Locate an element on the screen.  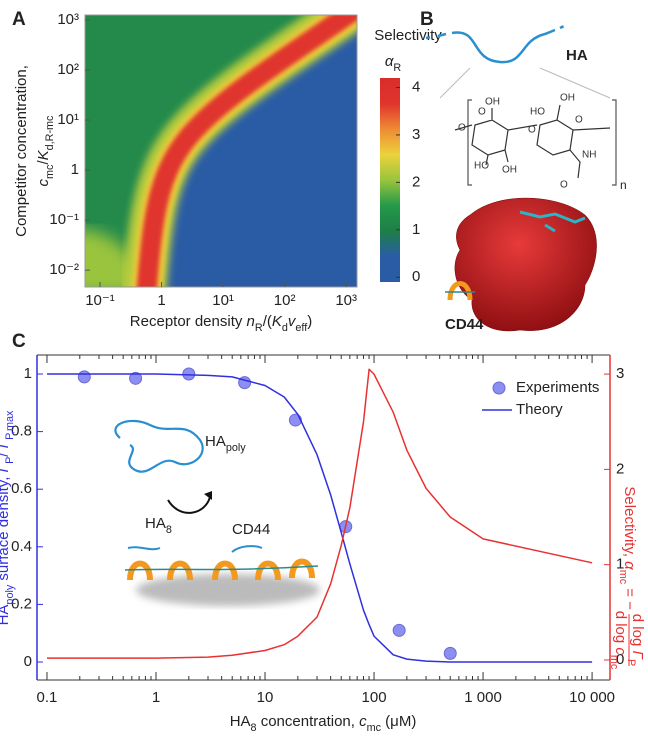
y-axis-label: HApoly surface density, ΓP/ ΓP,max is located at coordinates (8, 517).